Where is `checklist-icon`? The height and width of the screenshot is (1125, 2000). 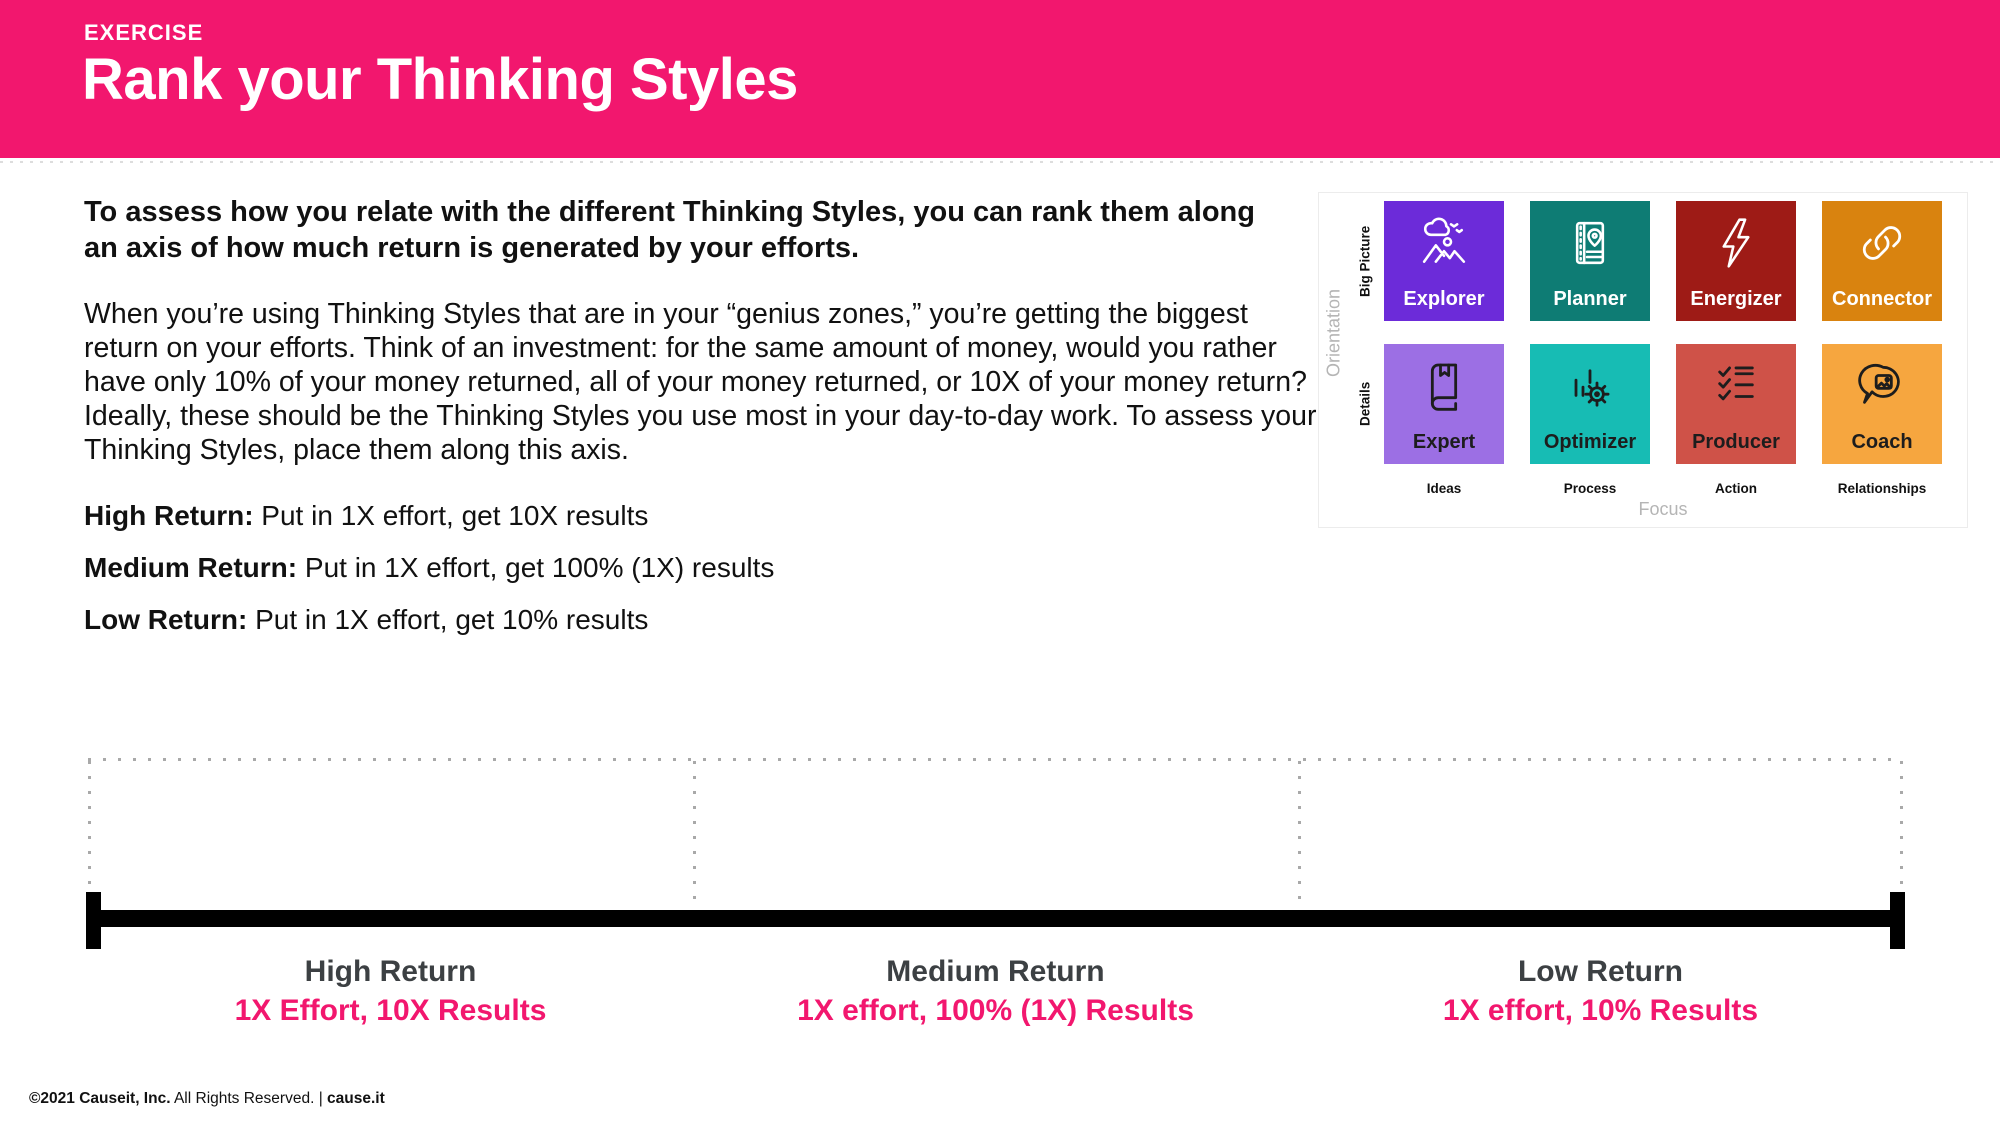 checklist-icon is located at coordinates (1736, 383).